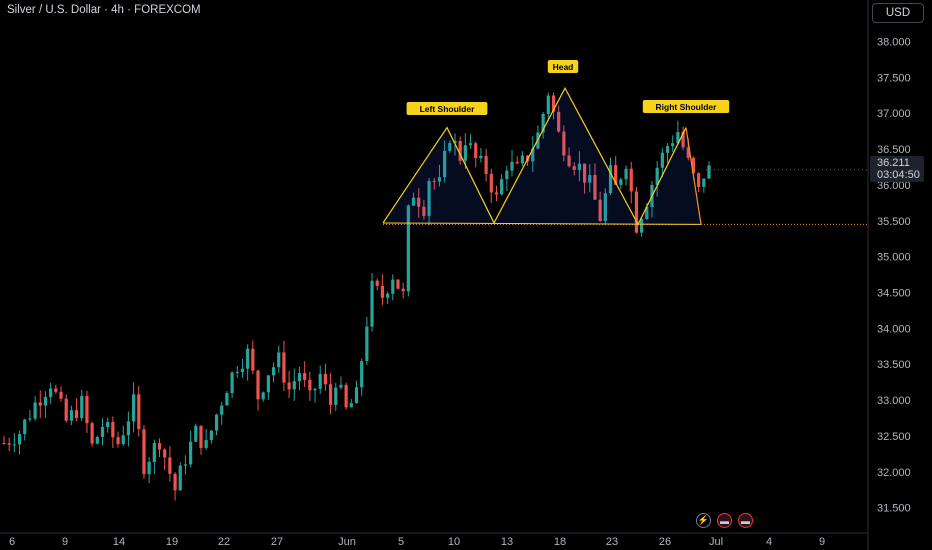 The height and width of the screenshot is (550, 932). I want to click on y-tick-label: 36.000, so click(894, 186).